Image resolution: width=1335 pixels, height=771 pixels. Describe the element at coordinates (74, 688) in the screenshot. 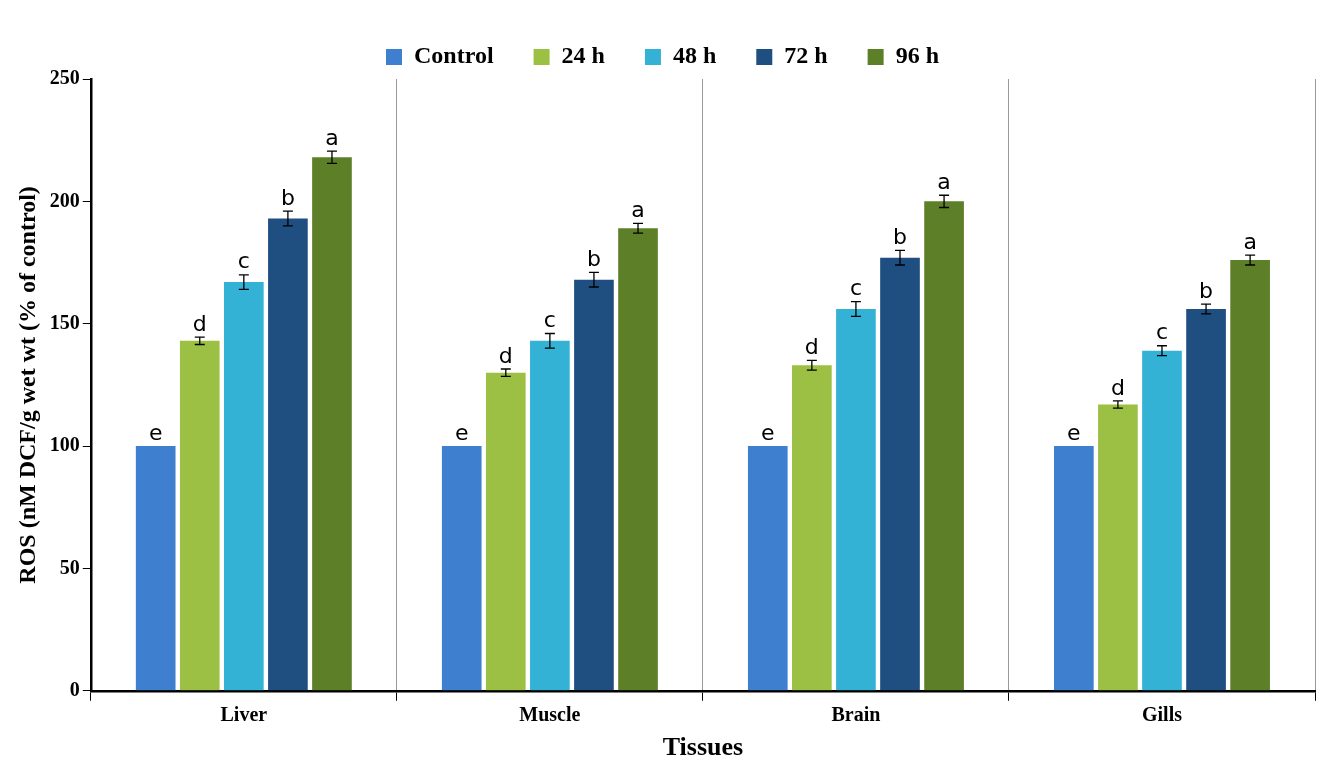

I see `y-tick-label: 0` at that location.